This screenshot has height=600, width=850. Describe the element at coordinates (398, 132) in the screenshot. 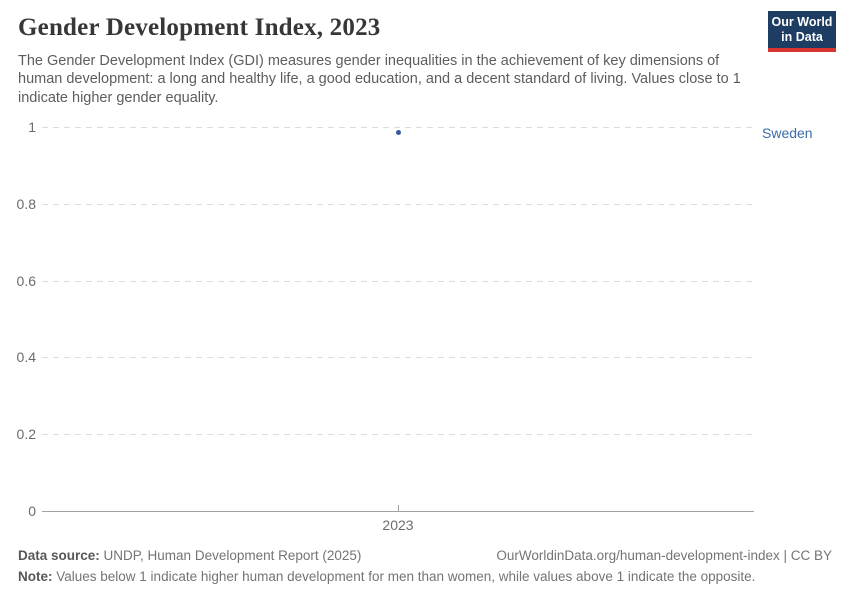

I see `data-point-sweden` at that location.